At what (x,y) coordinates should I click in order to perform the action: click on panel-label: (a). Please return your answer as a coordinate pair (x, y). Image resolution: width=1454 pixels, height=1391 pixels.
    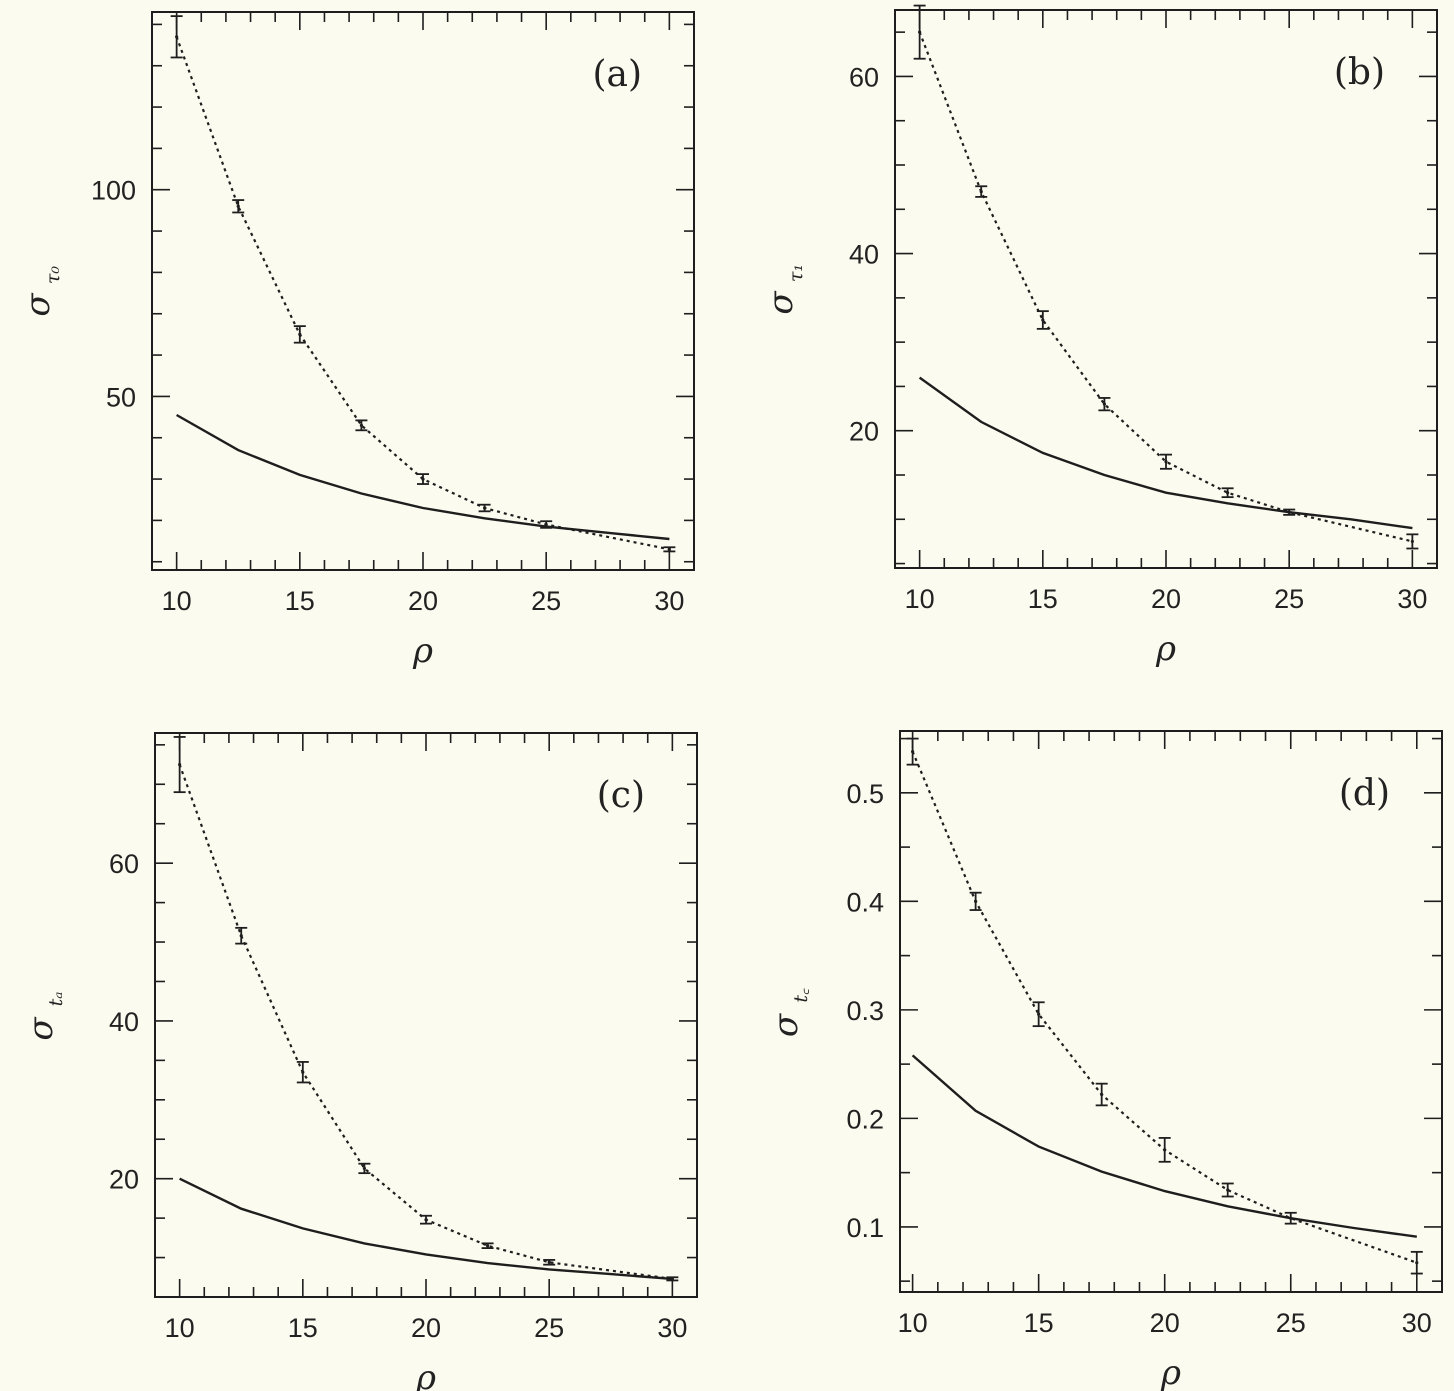
    Looking at the image, I should click on (617, 74).